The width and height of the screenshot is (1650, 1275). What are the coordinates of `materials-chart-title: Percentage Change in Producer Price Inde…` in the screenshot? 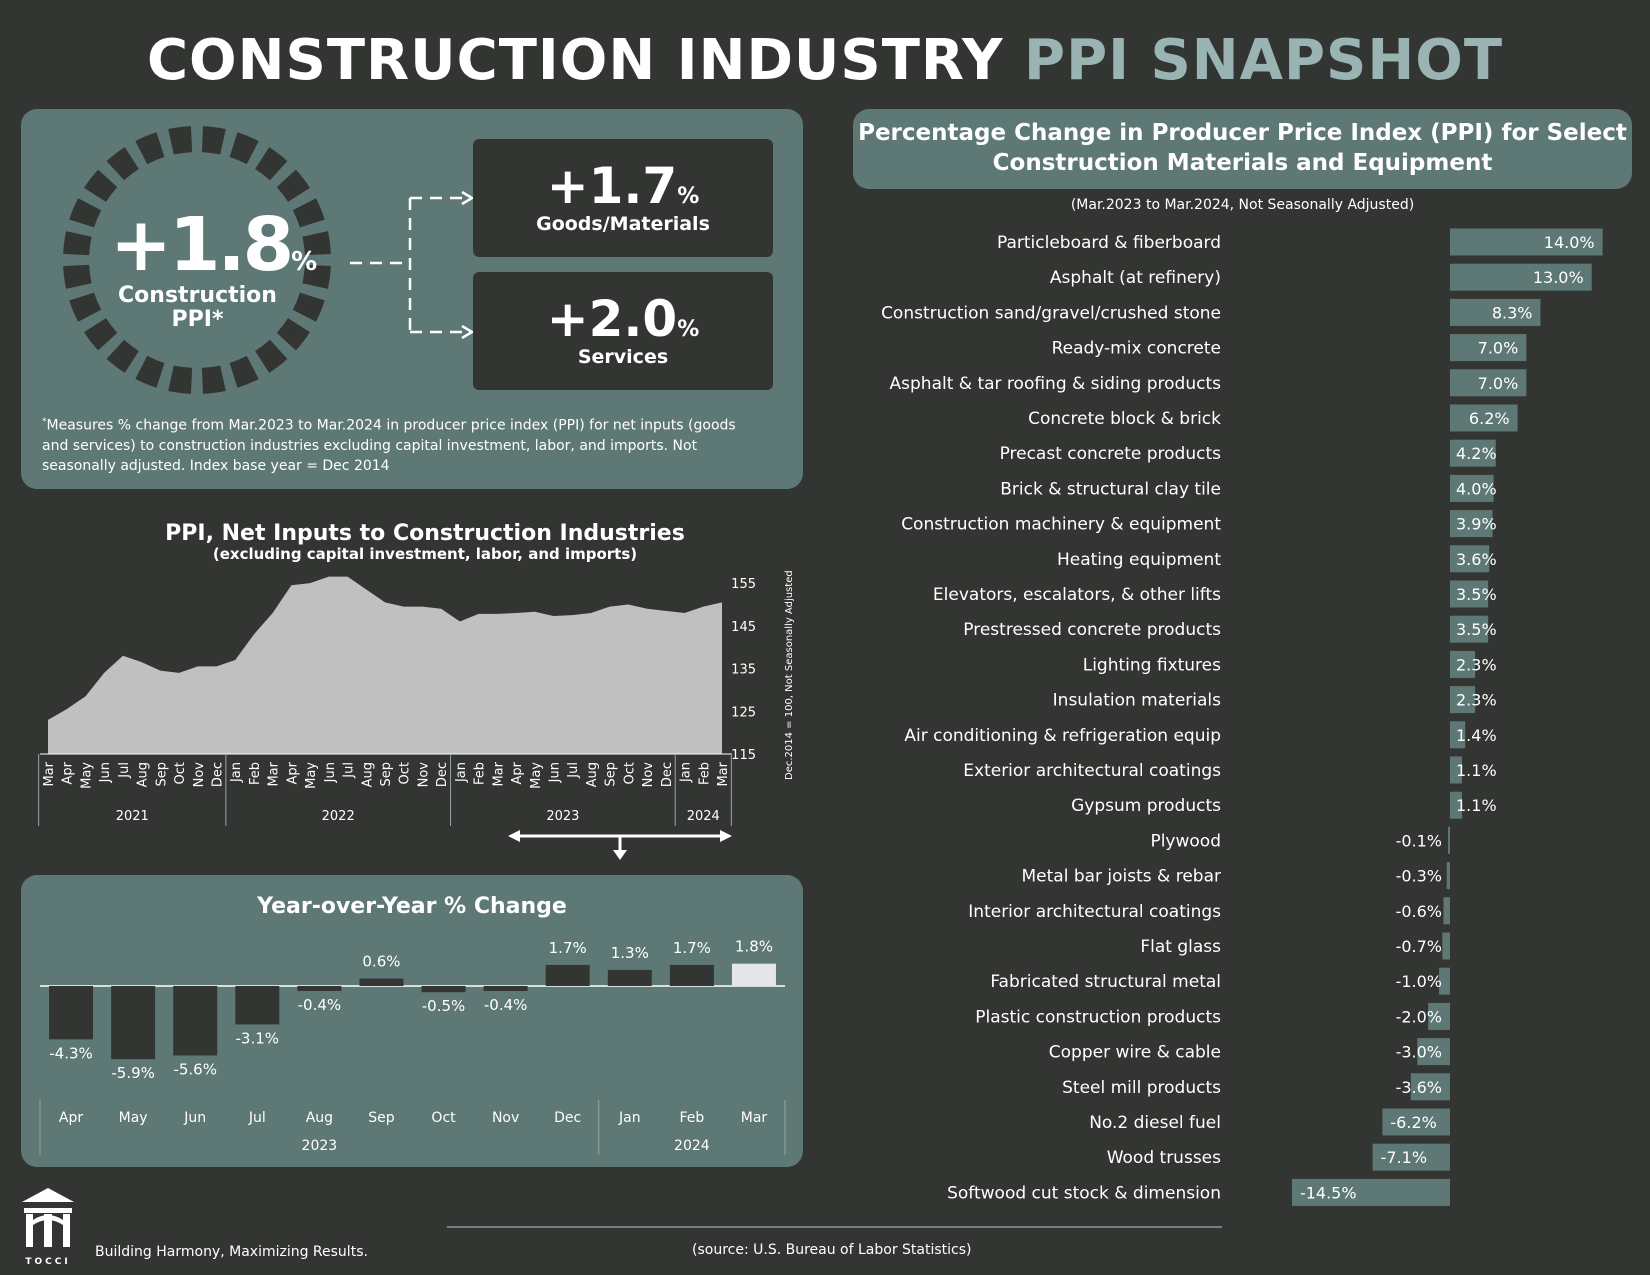 It's located at (1242, 148).